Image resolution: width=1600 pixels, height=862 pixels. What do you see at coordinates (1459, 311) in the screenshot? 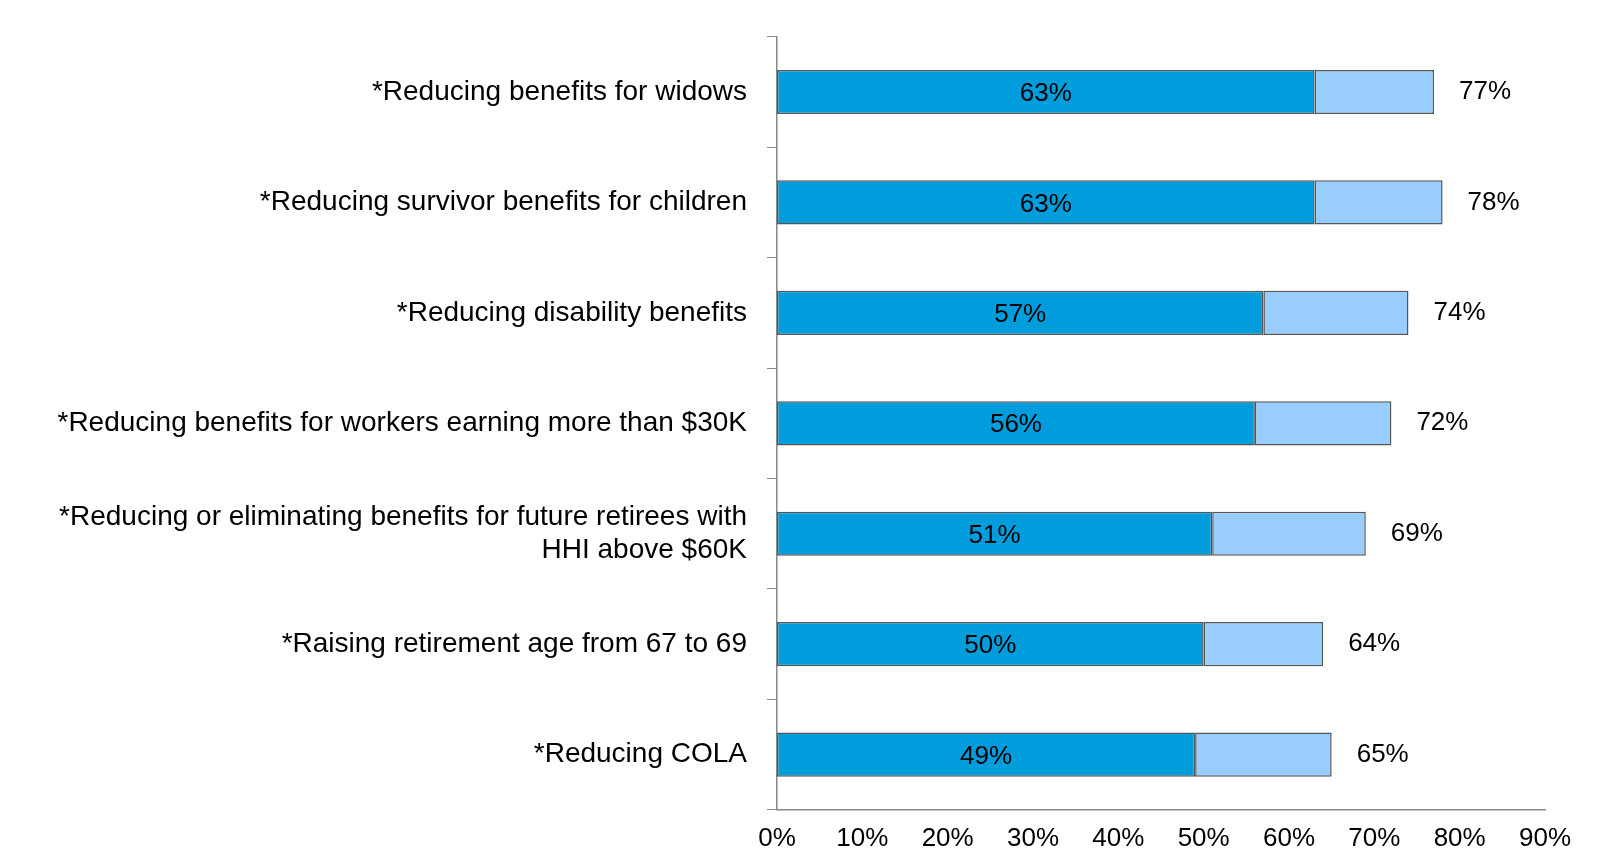
I see `total-label: 74%` at bounding box center [1459, 311].